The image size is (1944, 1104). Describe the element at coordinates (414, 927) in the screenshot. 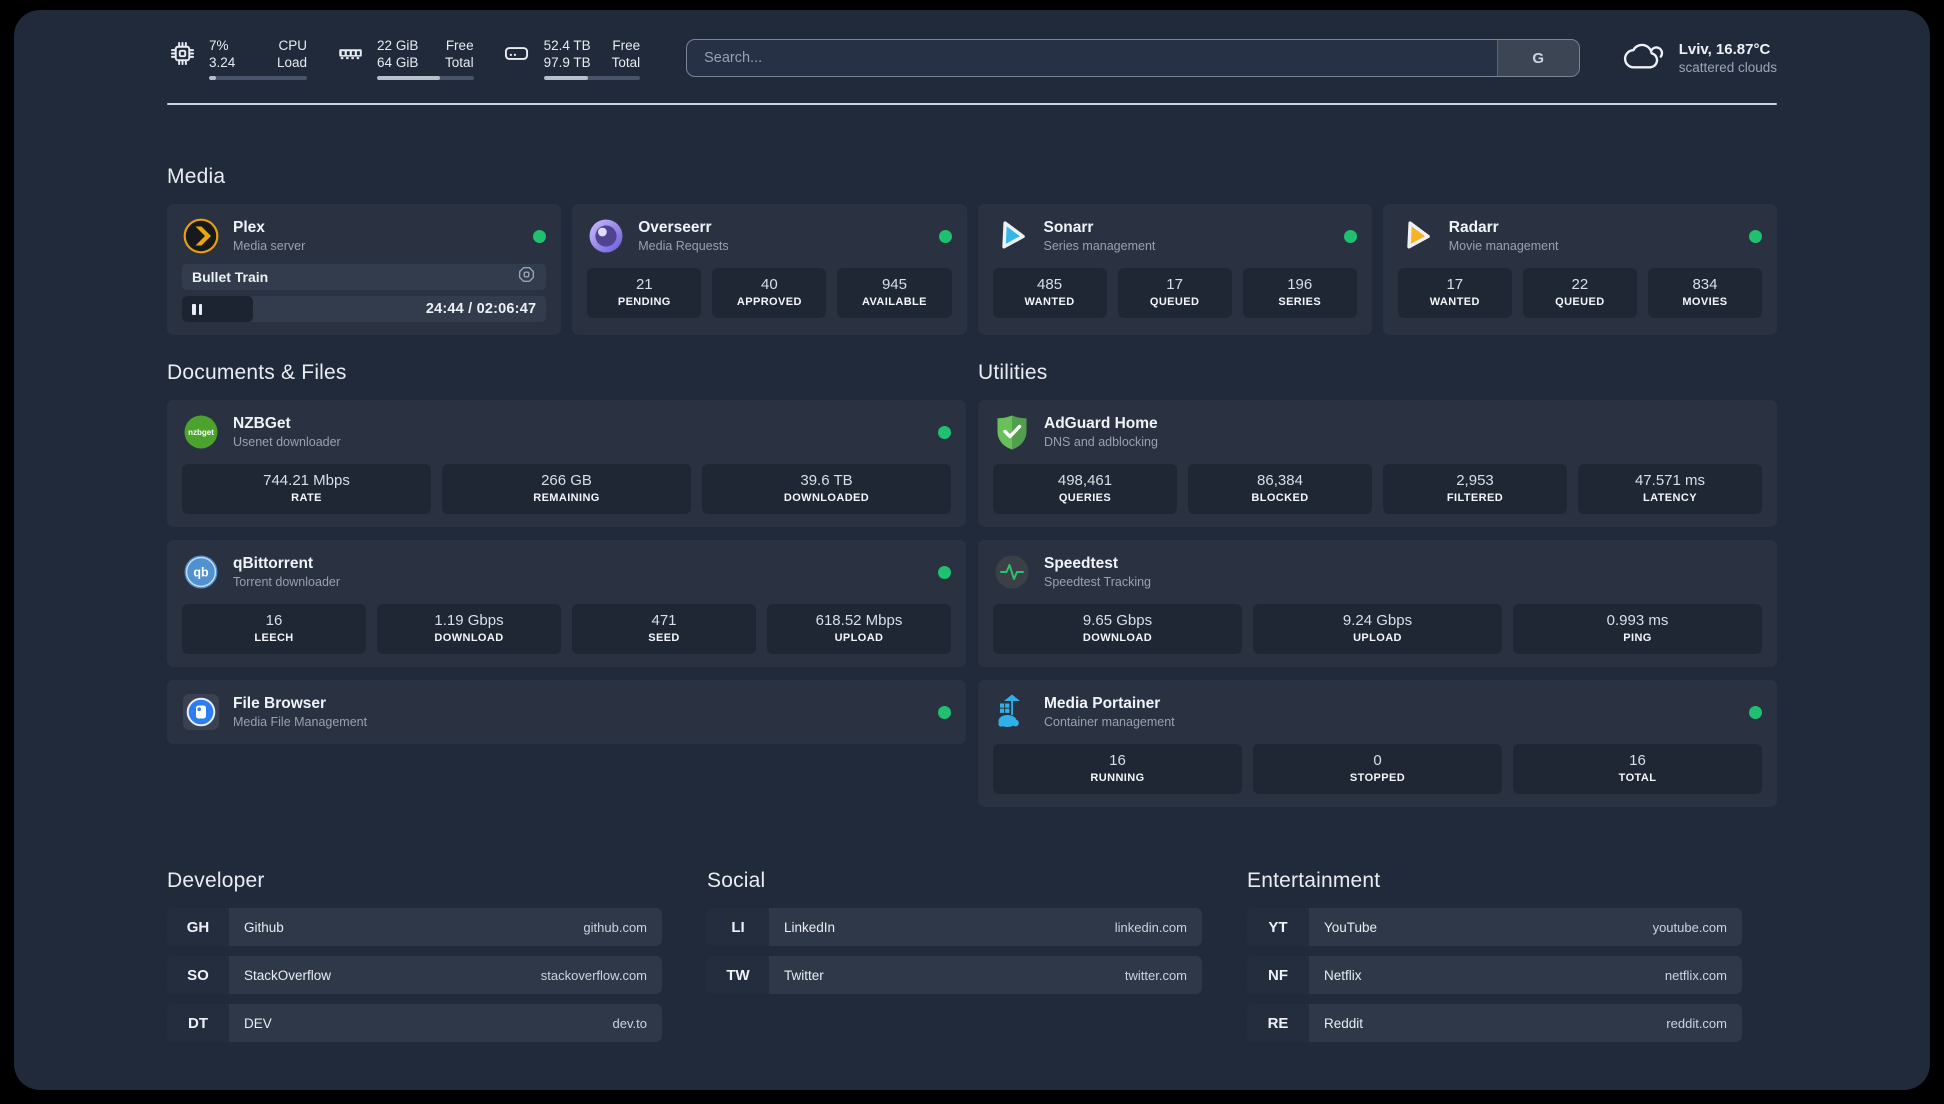

I see `bookmark-github: GH Github github.com` at that location.